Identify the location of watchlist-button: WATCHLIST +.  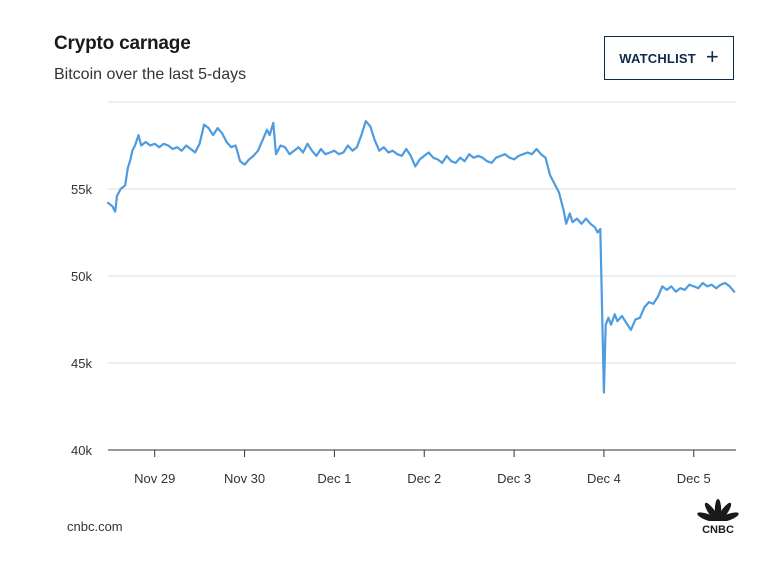
(669, 58).